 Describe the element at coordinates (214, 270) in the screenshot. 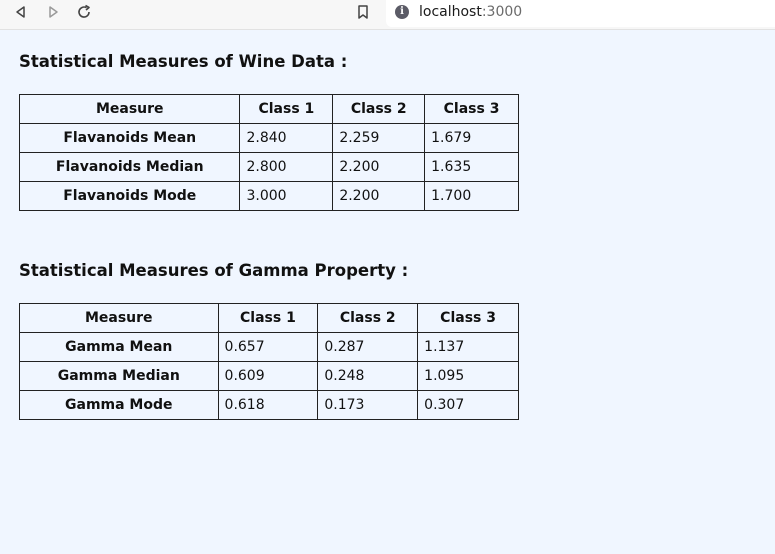

I see `gamma-section-title: Statistical Measures of Gamma Property :` at that location.